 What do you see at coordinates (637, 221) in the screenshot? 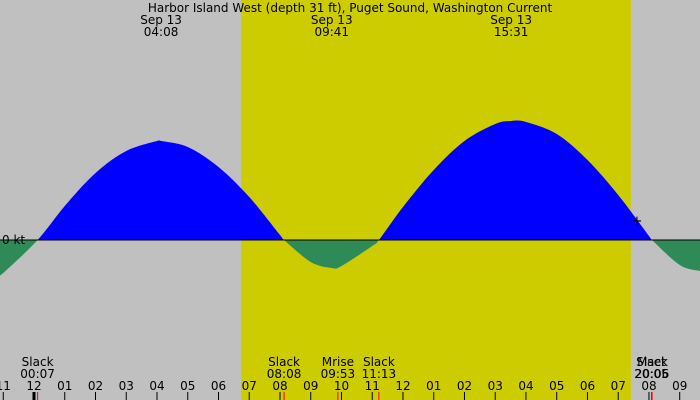
I see `cursor-mark: +` at bounding box center [637, 221].